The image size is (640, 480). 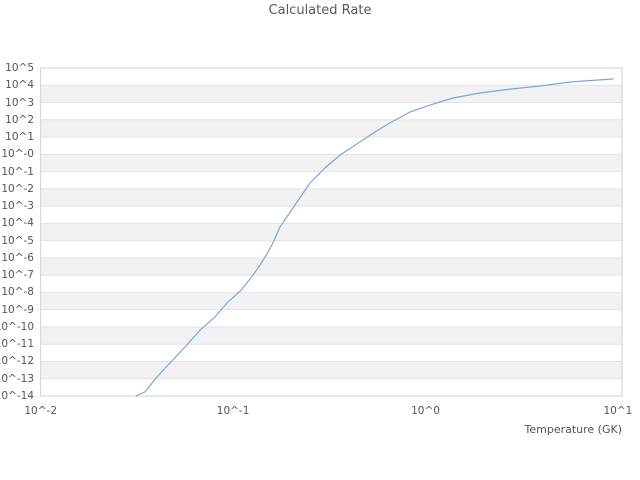 What do you see at coordinates (17, 344) in the screenshot?
I see `y-tick-label: 10^-11` at bounding box center [17, 344].